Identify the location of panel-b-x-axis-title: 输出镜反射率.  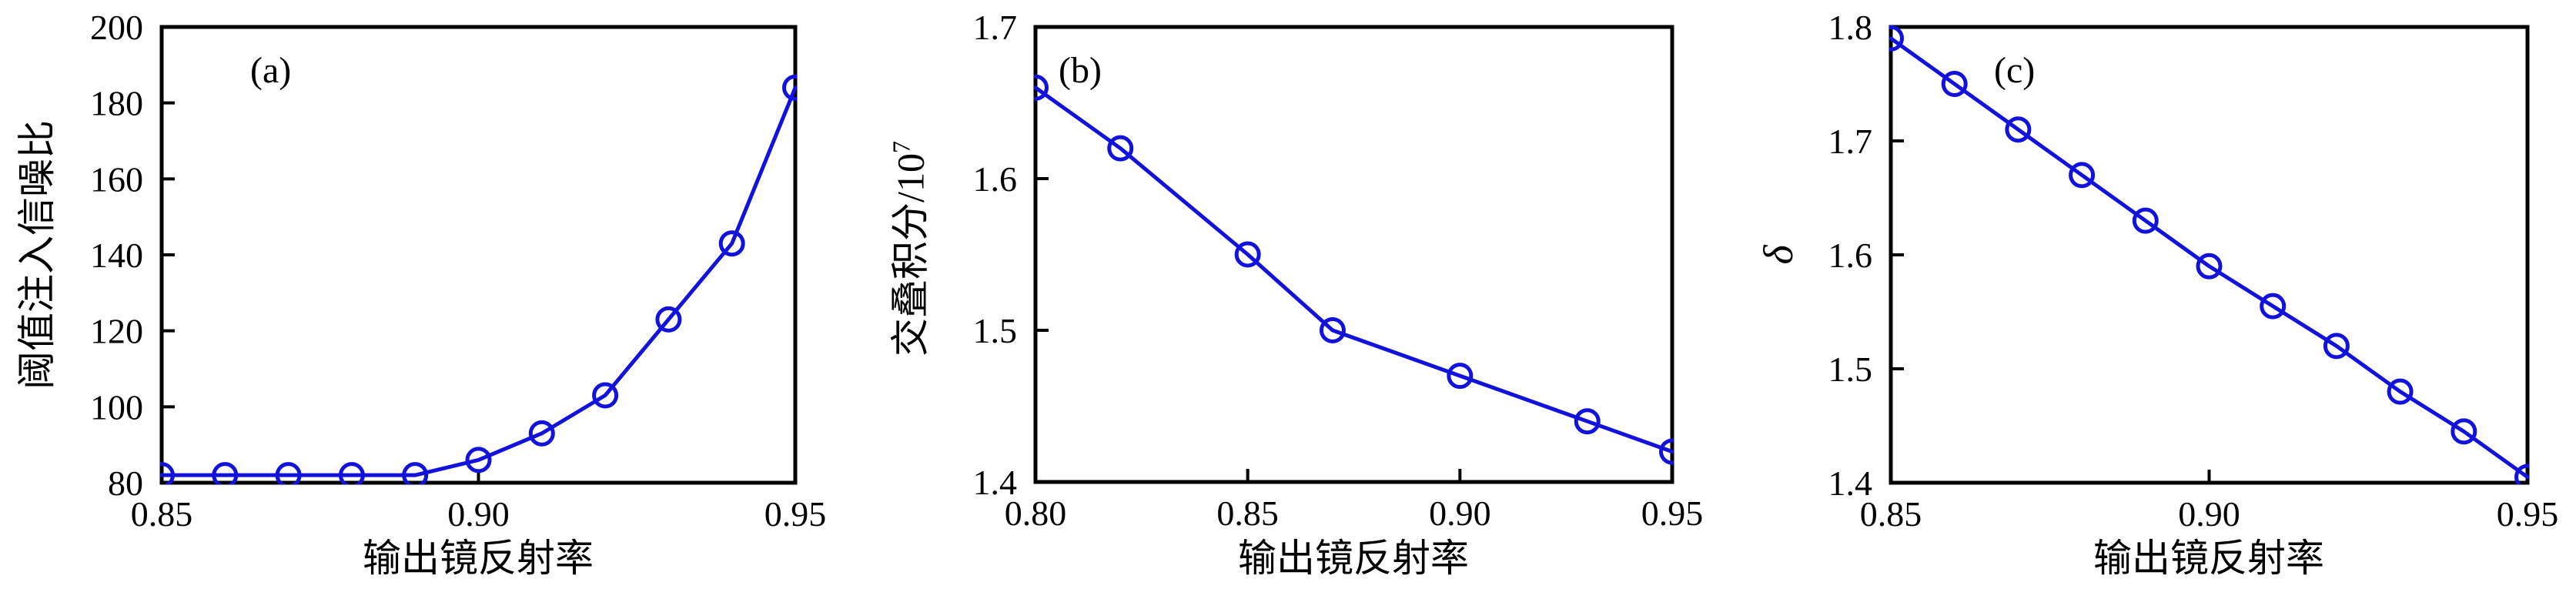
(1354, 558).